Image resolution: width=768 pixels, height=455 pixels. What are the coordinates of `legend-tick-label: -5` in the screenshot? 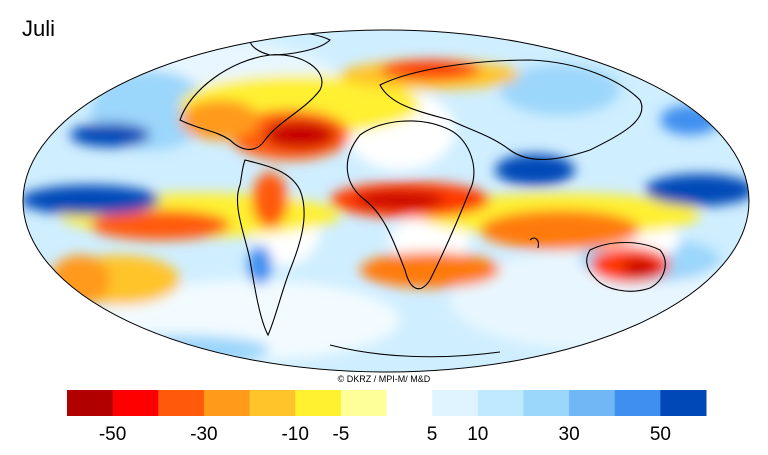 It's located at (341, 434).